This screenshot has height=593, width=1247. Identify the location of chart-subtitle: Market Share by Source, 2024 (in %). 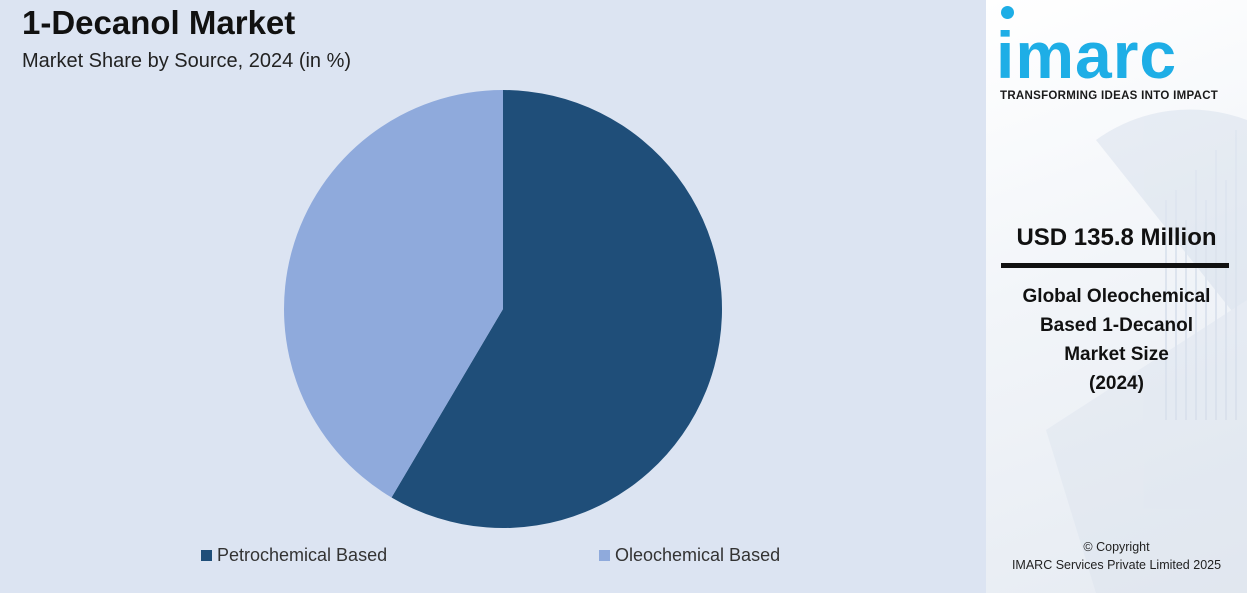
(187, 61).